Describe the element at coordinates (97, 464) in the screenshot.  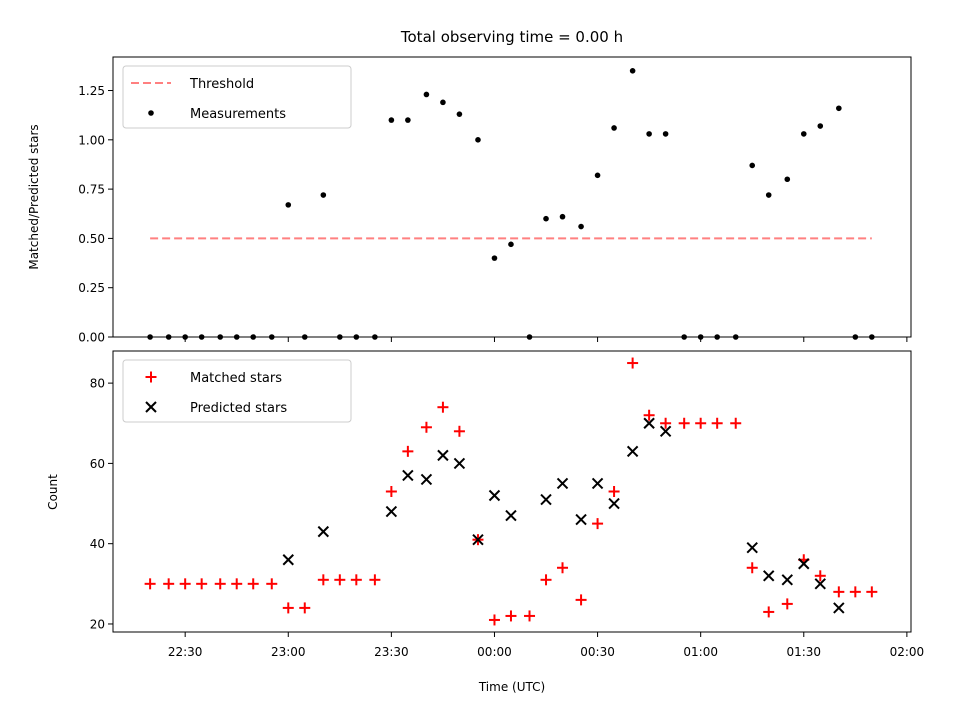
I see `y-tick-label: 60` at that location.